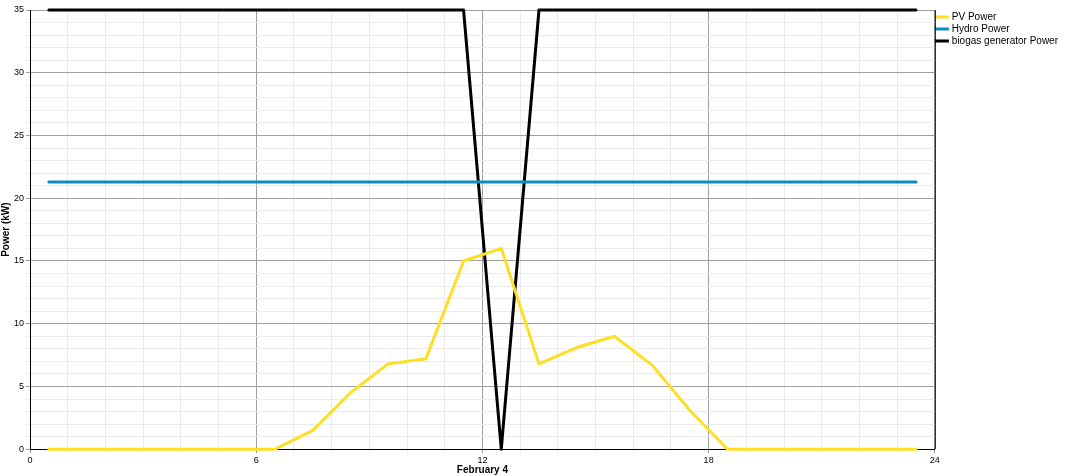 This screenshot has width=1070, height=476. Describe the element at coordinates (482, 469) in the screenshot. I see `x-axis-title: February 4` at that location.